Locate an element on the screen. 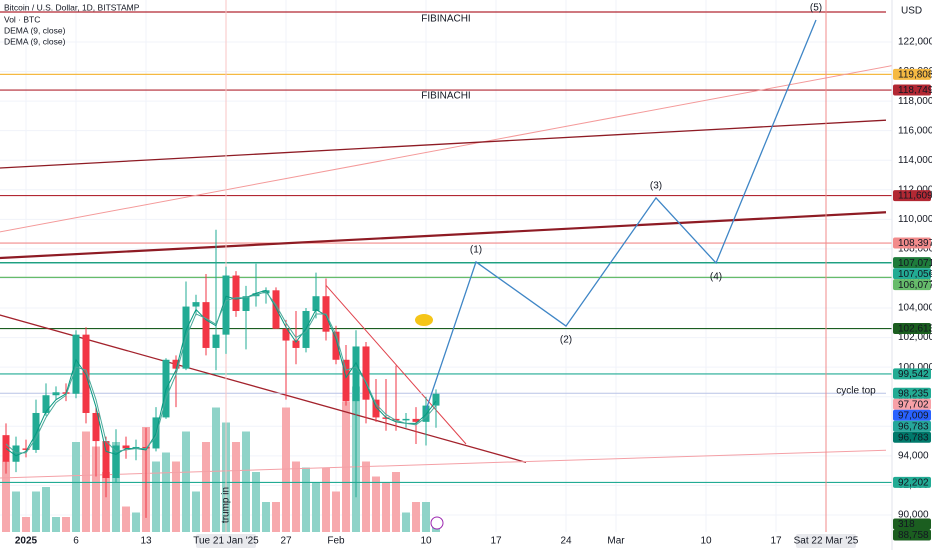  price-badge-label: 106,077 is located at coordinates (915, 285).